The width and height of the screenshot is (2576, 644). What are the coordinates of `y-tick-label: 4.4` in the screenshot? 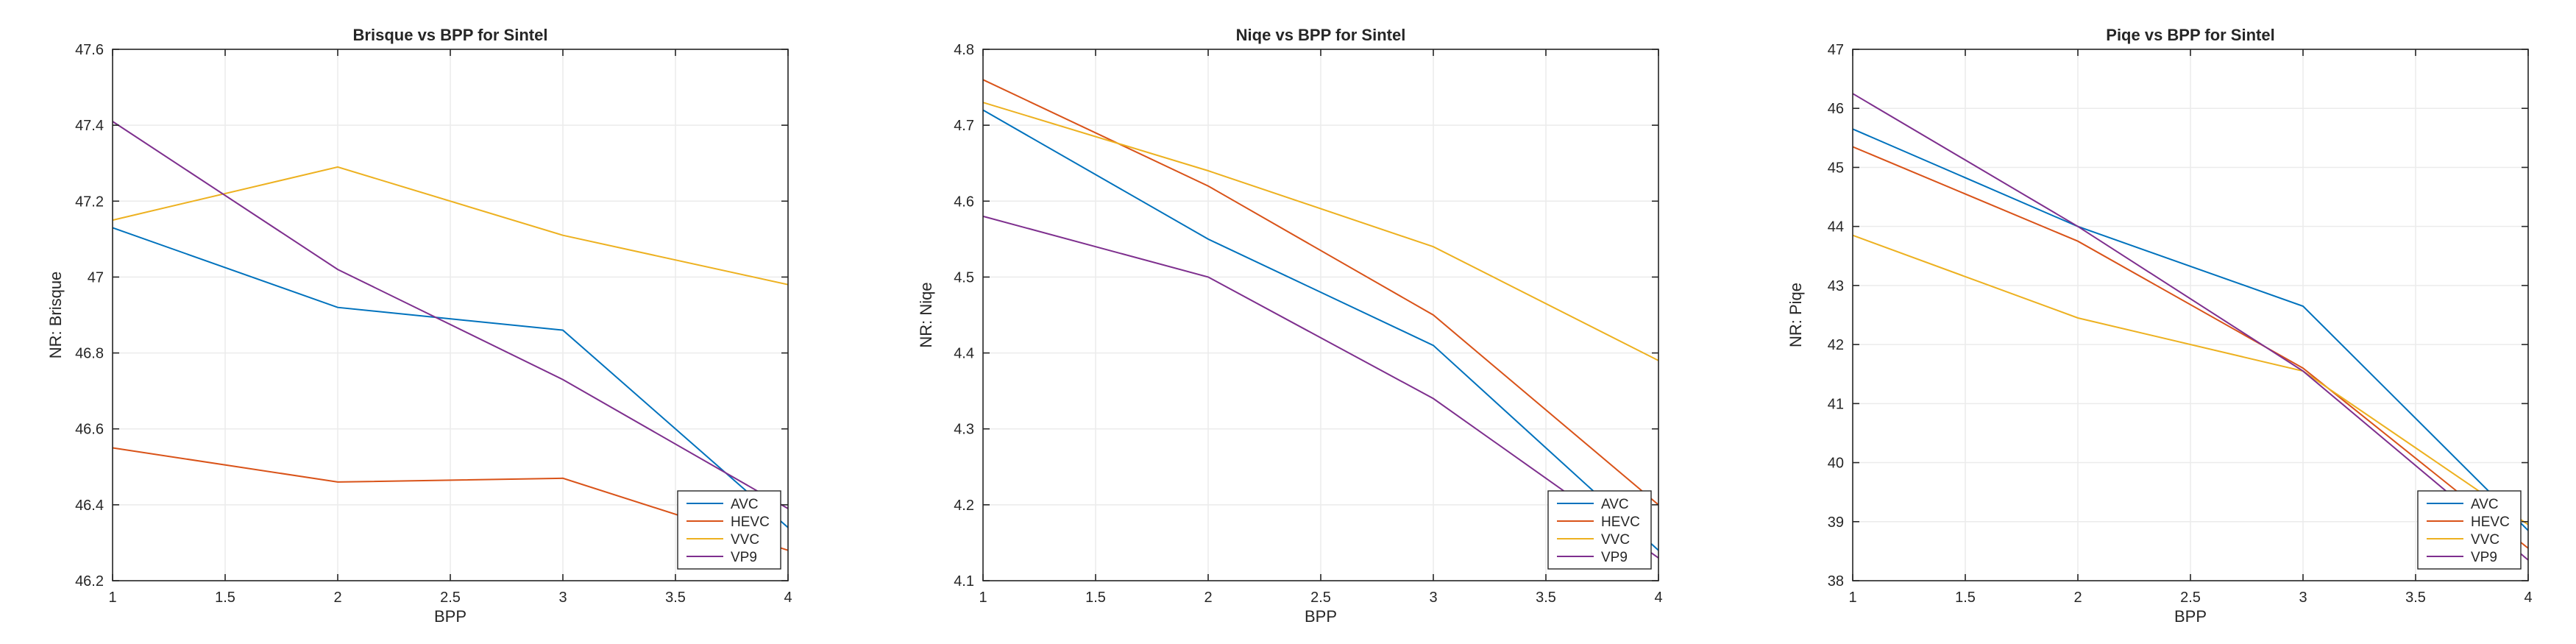 It's located at (964, 354).